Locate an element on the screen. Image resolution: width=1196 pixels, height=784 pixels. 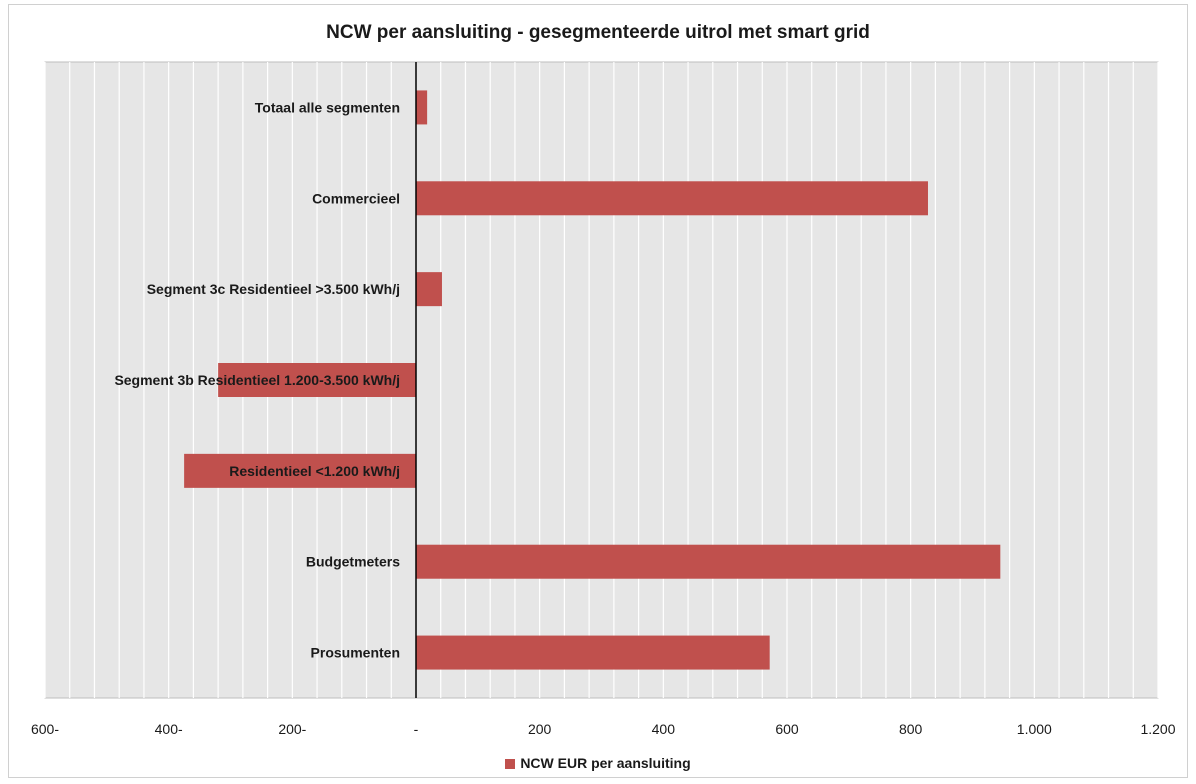
x-tick-label: - is located at coordinates (416, 729).